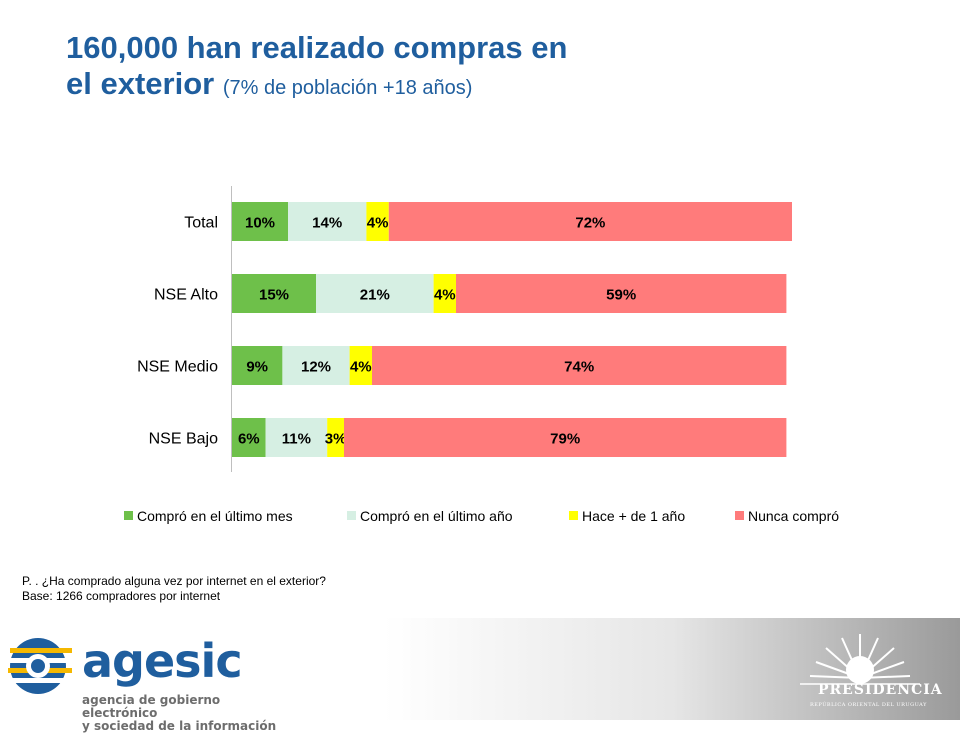 This screenshot has height=733, width=960. I want to click on data-label: 14%, so click(327, 223).